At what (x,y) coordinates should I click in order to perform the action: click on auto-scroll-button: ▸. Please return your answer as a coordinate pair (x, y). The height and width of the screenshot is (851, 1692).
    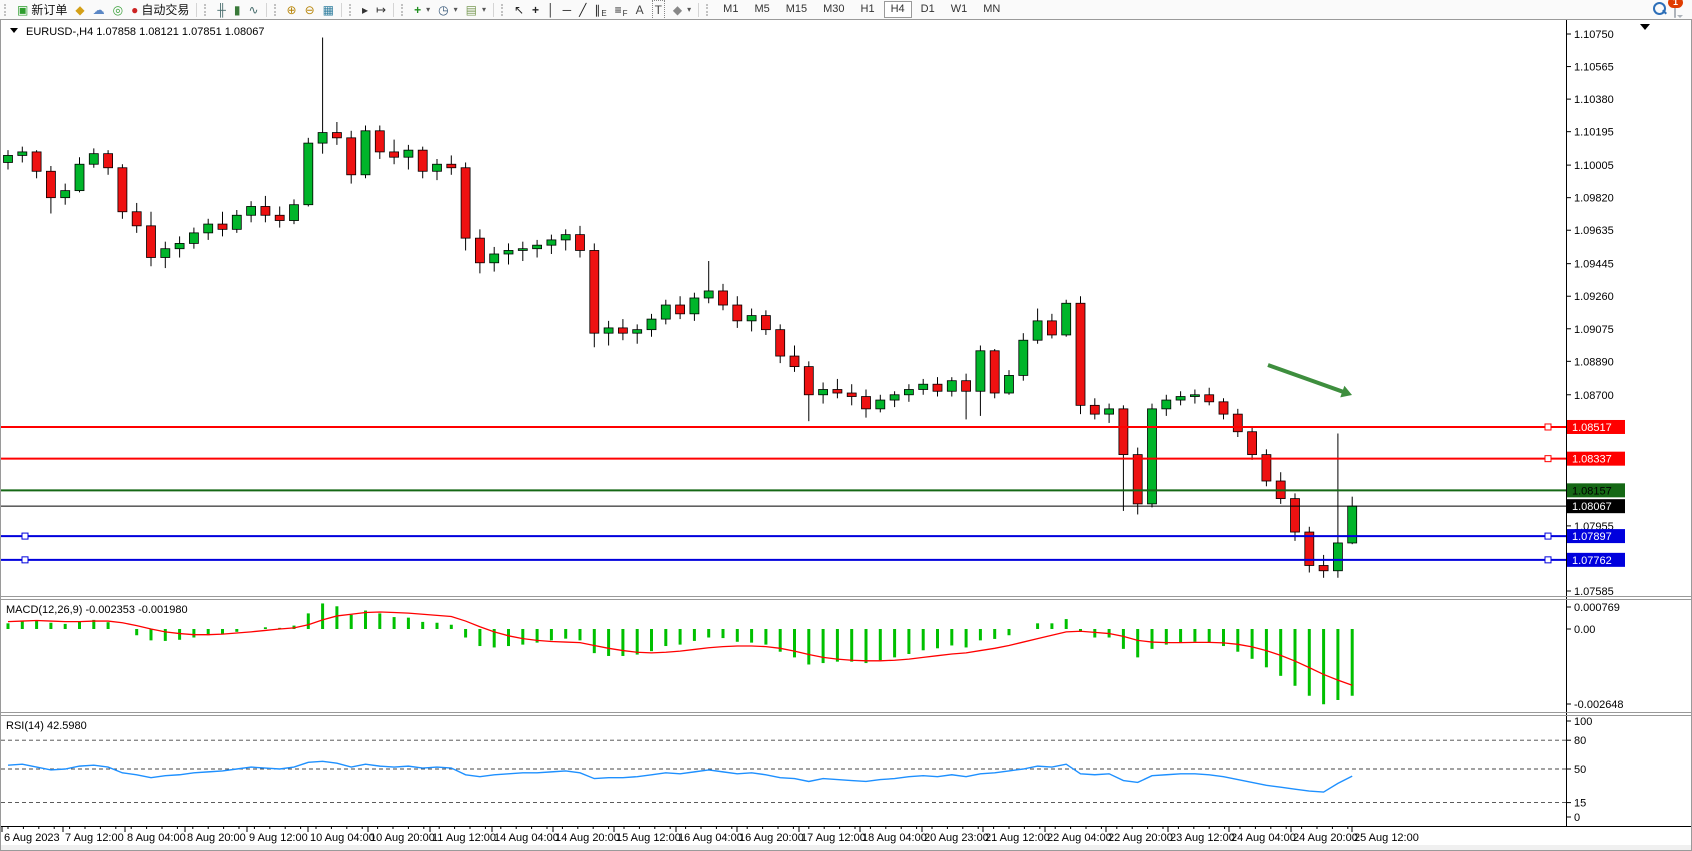
    Looking at the image, I should click on (365, 10).